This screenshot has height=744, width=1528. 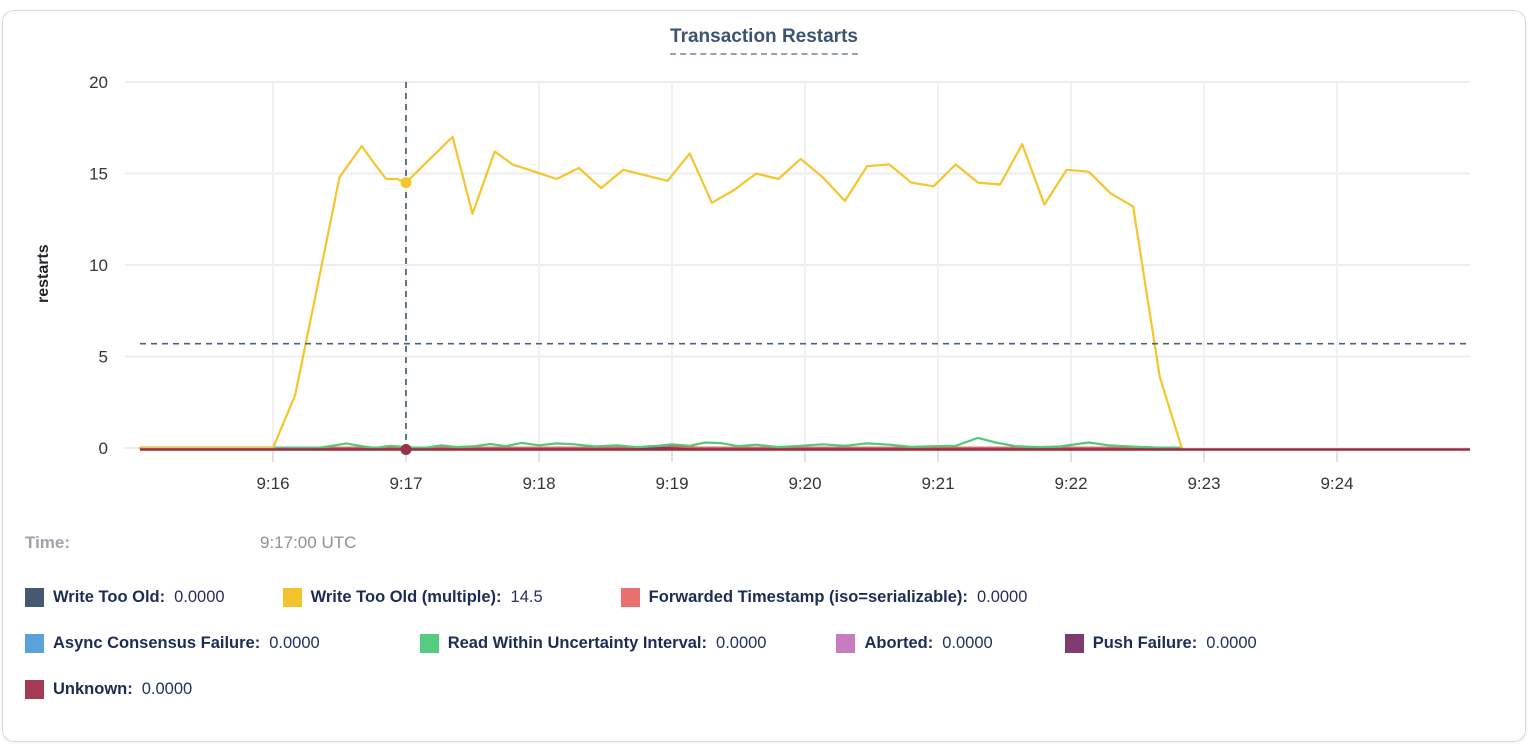 What do you see at coordinates (671, 483) in the screenshot?
I see `x-tick-label: 9:19` at bounding box center [671, 483].